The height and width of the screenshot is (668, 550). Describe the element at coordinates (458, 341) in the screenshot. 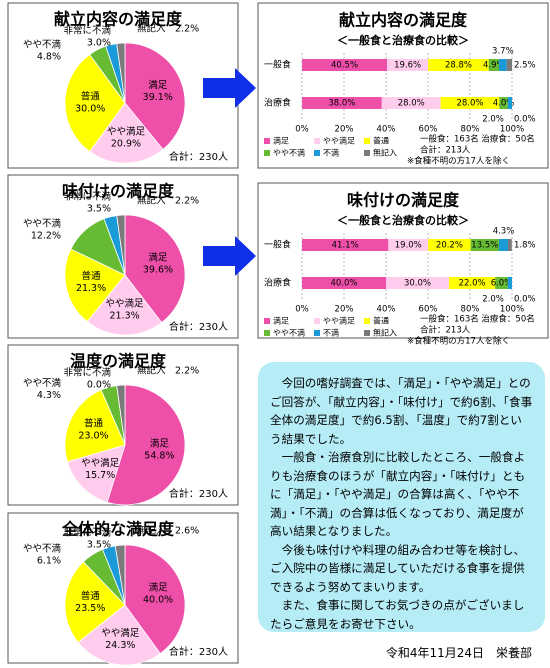

I see `note: ※食種不明の方17人を除く` at that location.